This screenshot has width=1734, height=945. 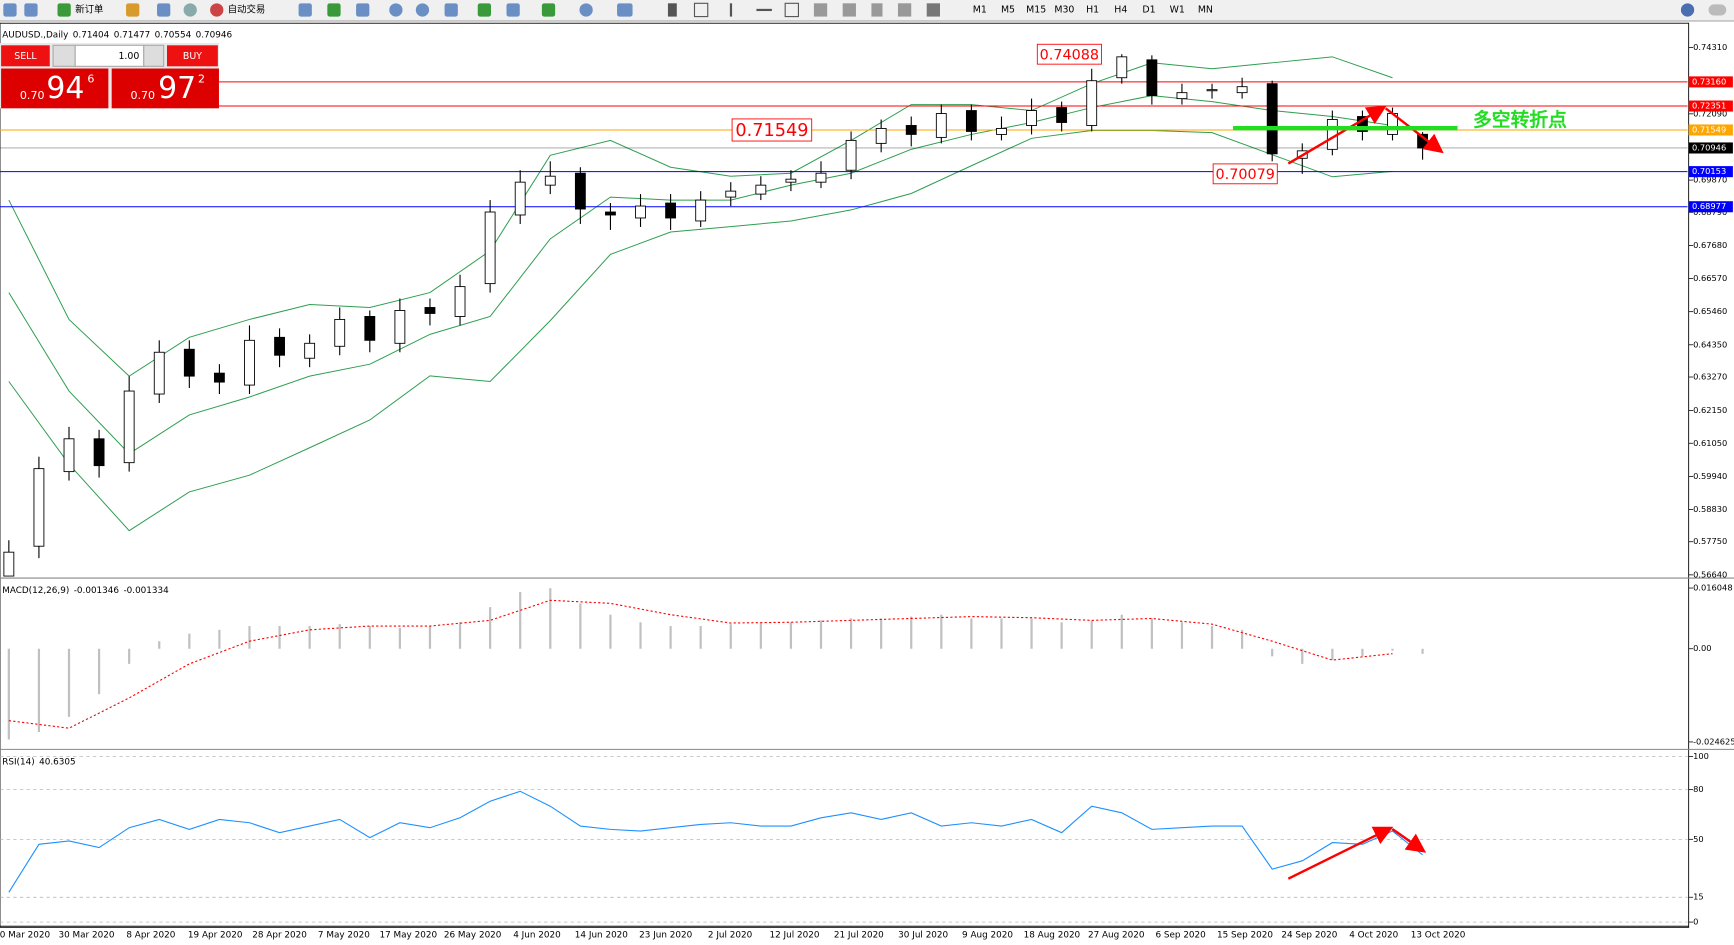 What do you see at coordinates (1710, 476) in the screenshot?
I see `y-tick-label: 0.59940` at bounding box center [1710, 476].